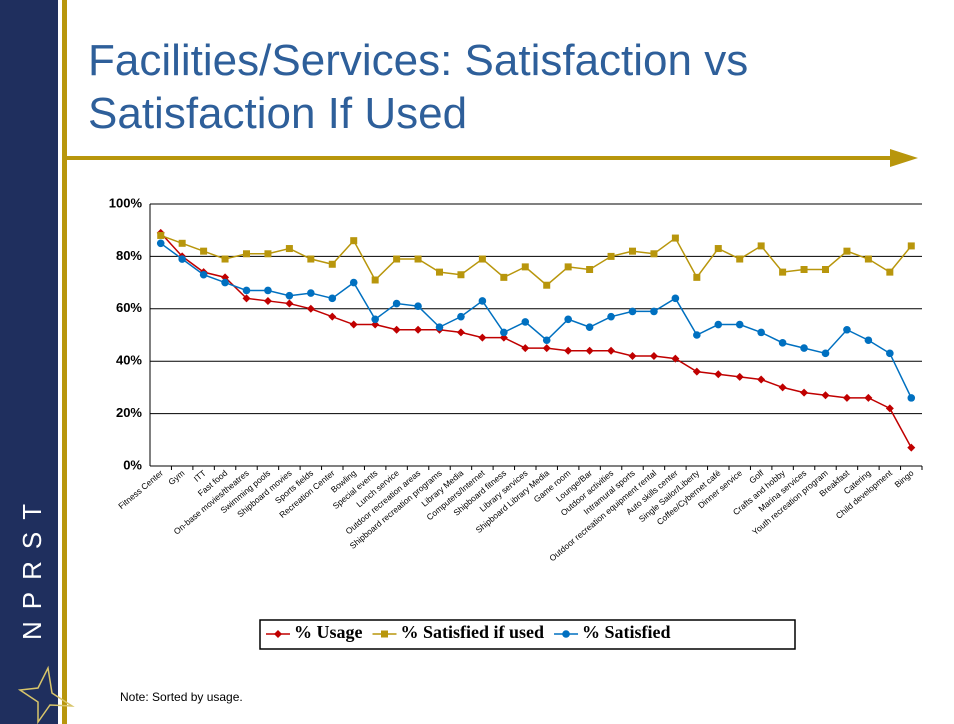  I want to click on legend-marker, so click(566, 634).